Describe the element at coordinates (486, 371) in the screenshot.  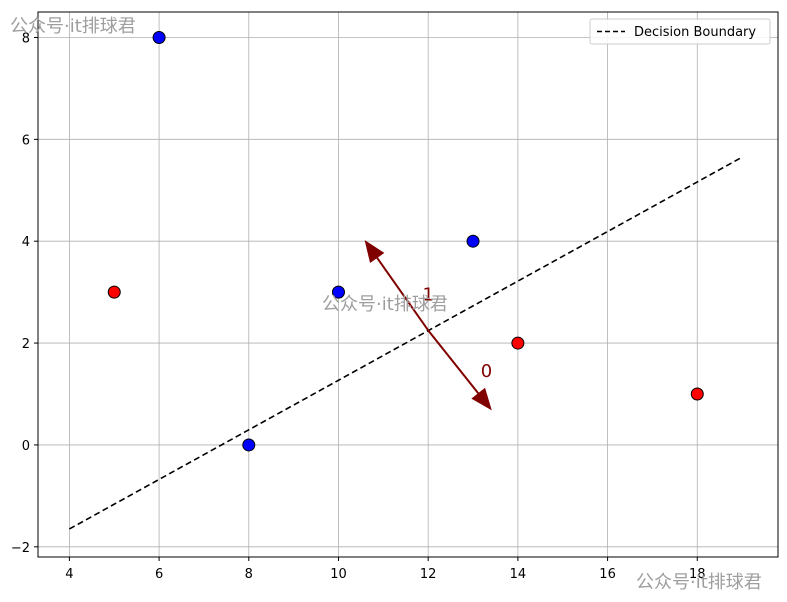
I see `direction-arrow-label: 0` at that location.